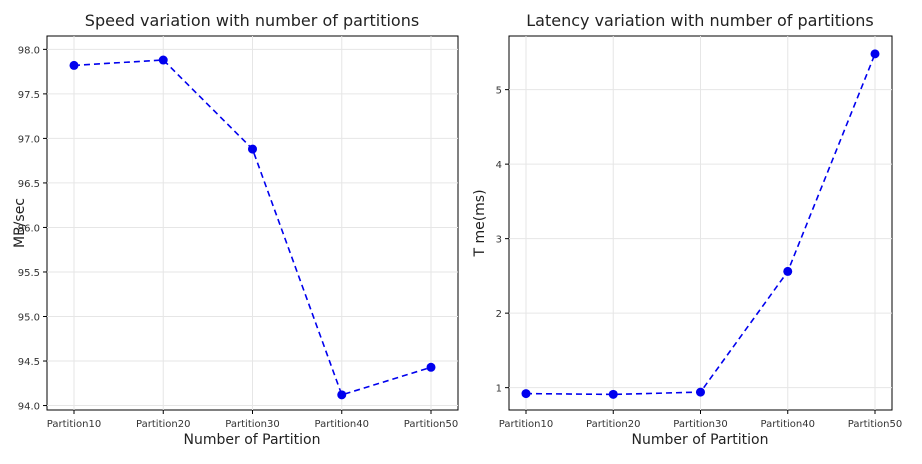 Image resolution: width=922 pixels, height=464 pixels. What do you see at coordinates (29, 228) in the screenshot?
I see `speed-y-tick-label: 96.0` at bounding box center [29, 228].